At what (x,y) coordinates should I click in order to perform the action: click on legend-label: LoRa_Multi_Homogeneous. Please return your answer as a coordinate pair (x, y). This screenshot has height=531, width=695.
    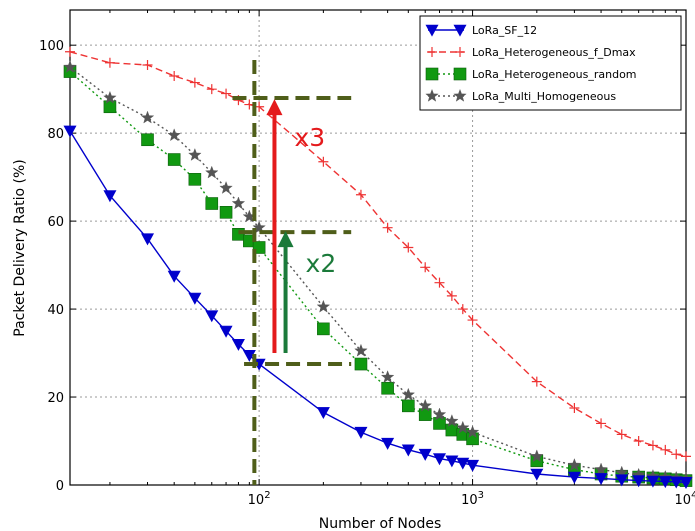
    Looking at the image, I should click on (544, 96).